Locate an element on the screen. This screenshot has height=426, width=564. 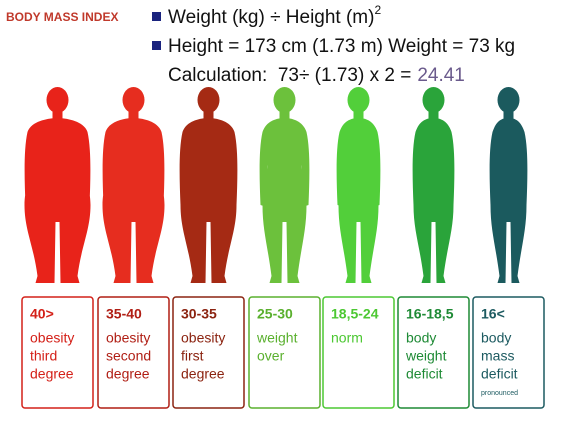
calculation-text: Calculation: 73÷ (1.73) x 2 = is located at coordinates (289, 75).